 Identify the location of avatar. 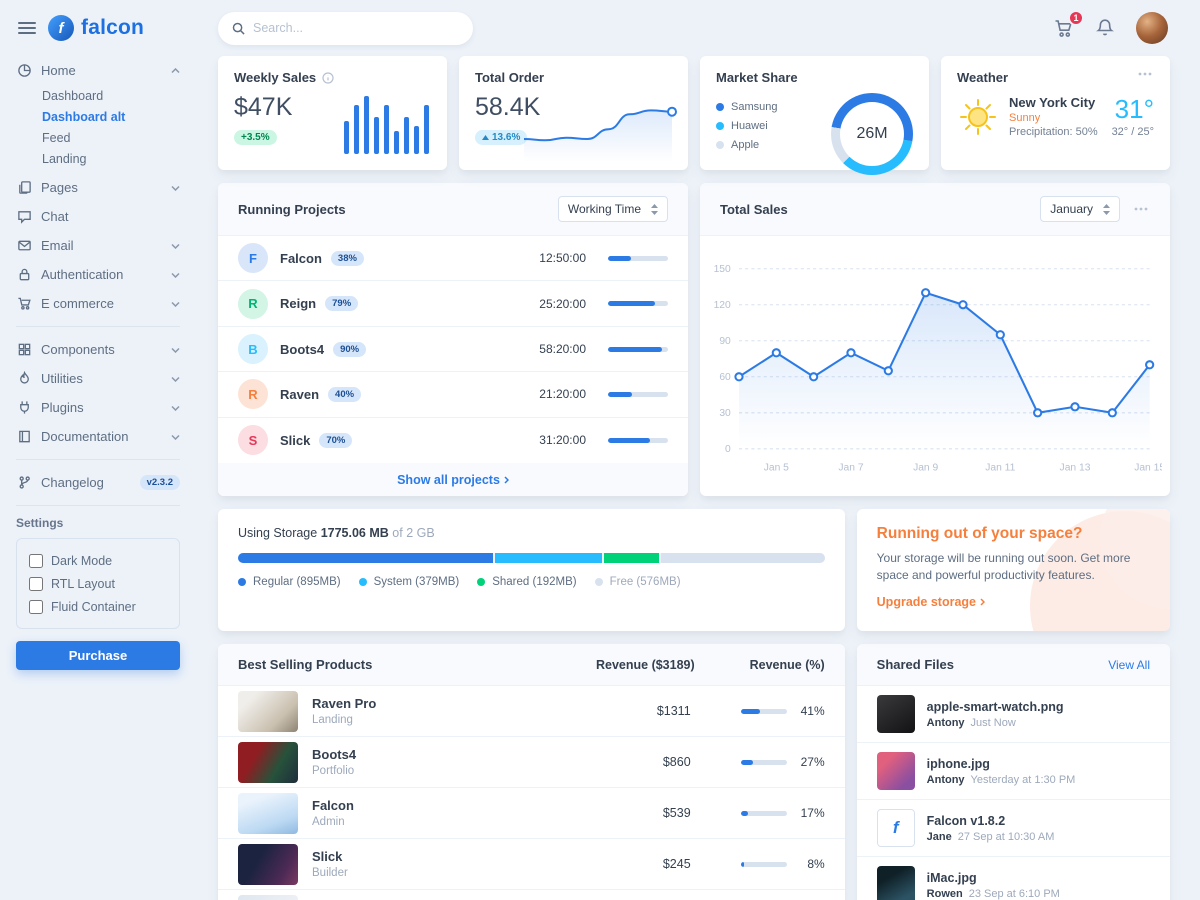
(1152, 28).